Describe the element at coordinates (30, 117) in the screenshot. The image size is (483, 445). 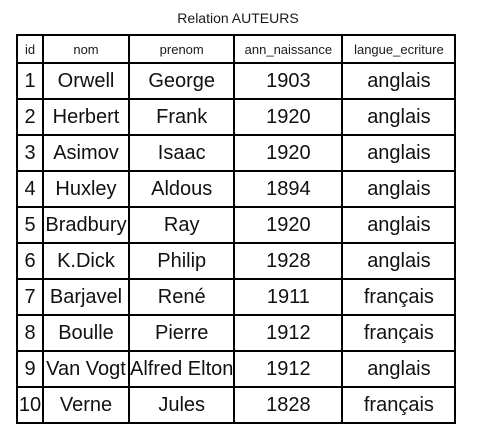
I see `cell-id: 2` at that location.